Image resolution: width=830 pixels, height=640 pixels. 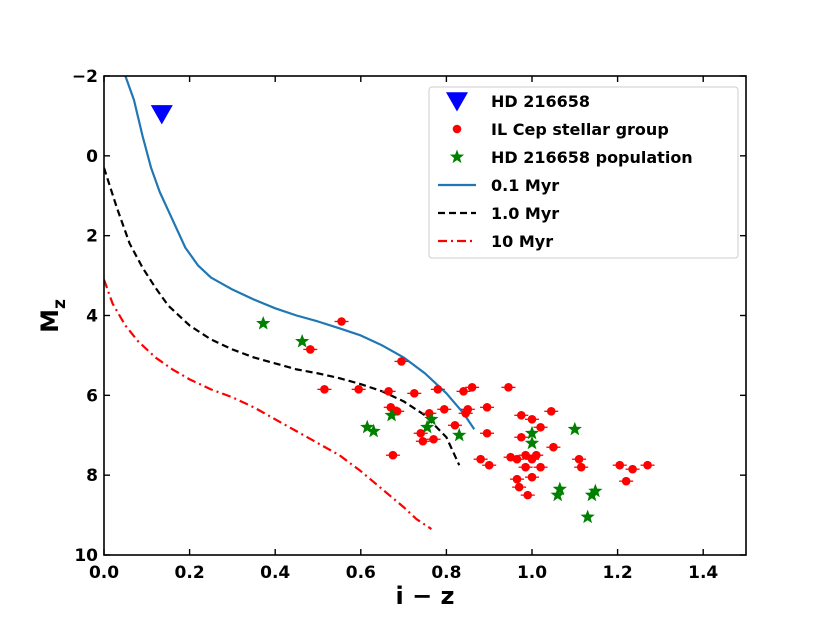 I want to click on legend-triangle-icon, so click(x=457, y=102).